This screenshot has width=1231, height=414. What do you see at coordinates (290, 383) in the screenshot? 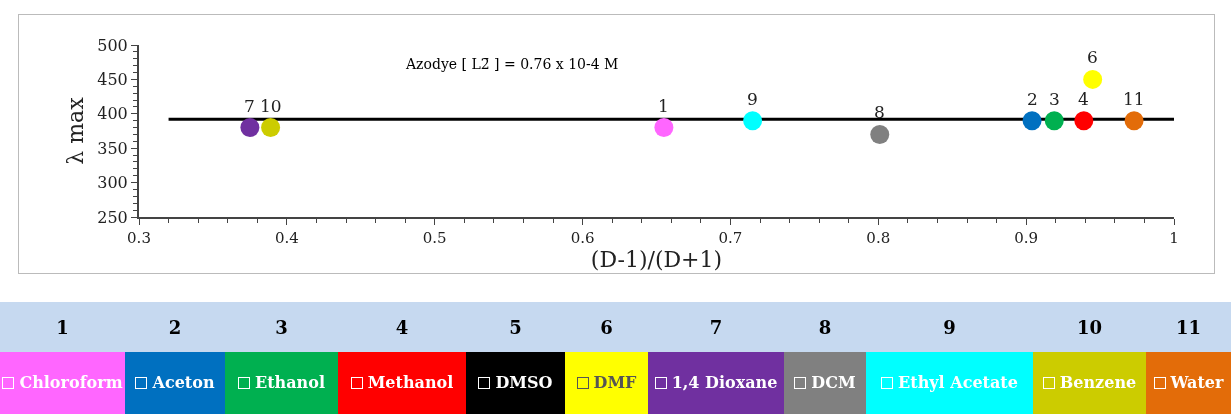
I see `legend-label: Ethanol` at bounding box center [290, 383].